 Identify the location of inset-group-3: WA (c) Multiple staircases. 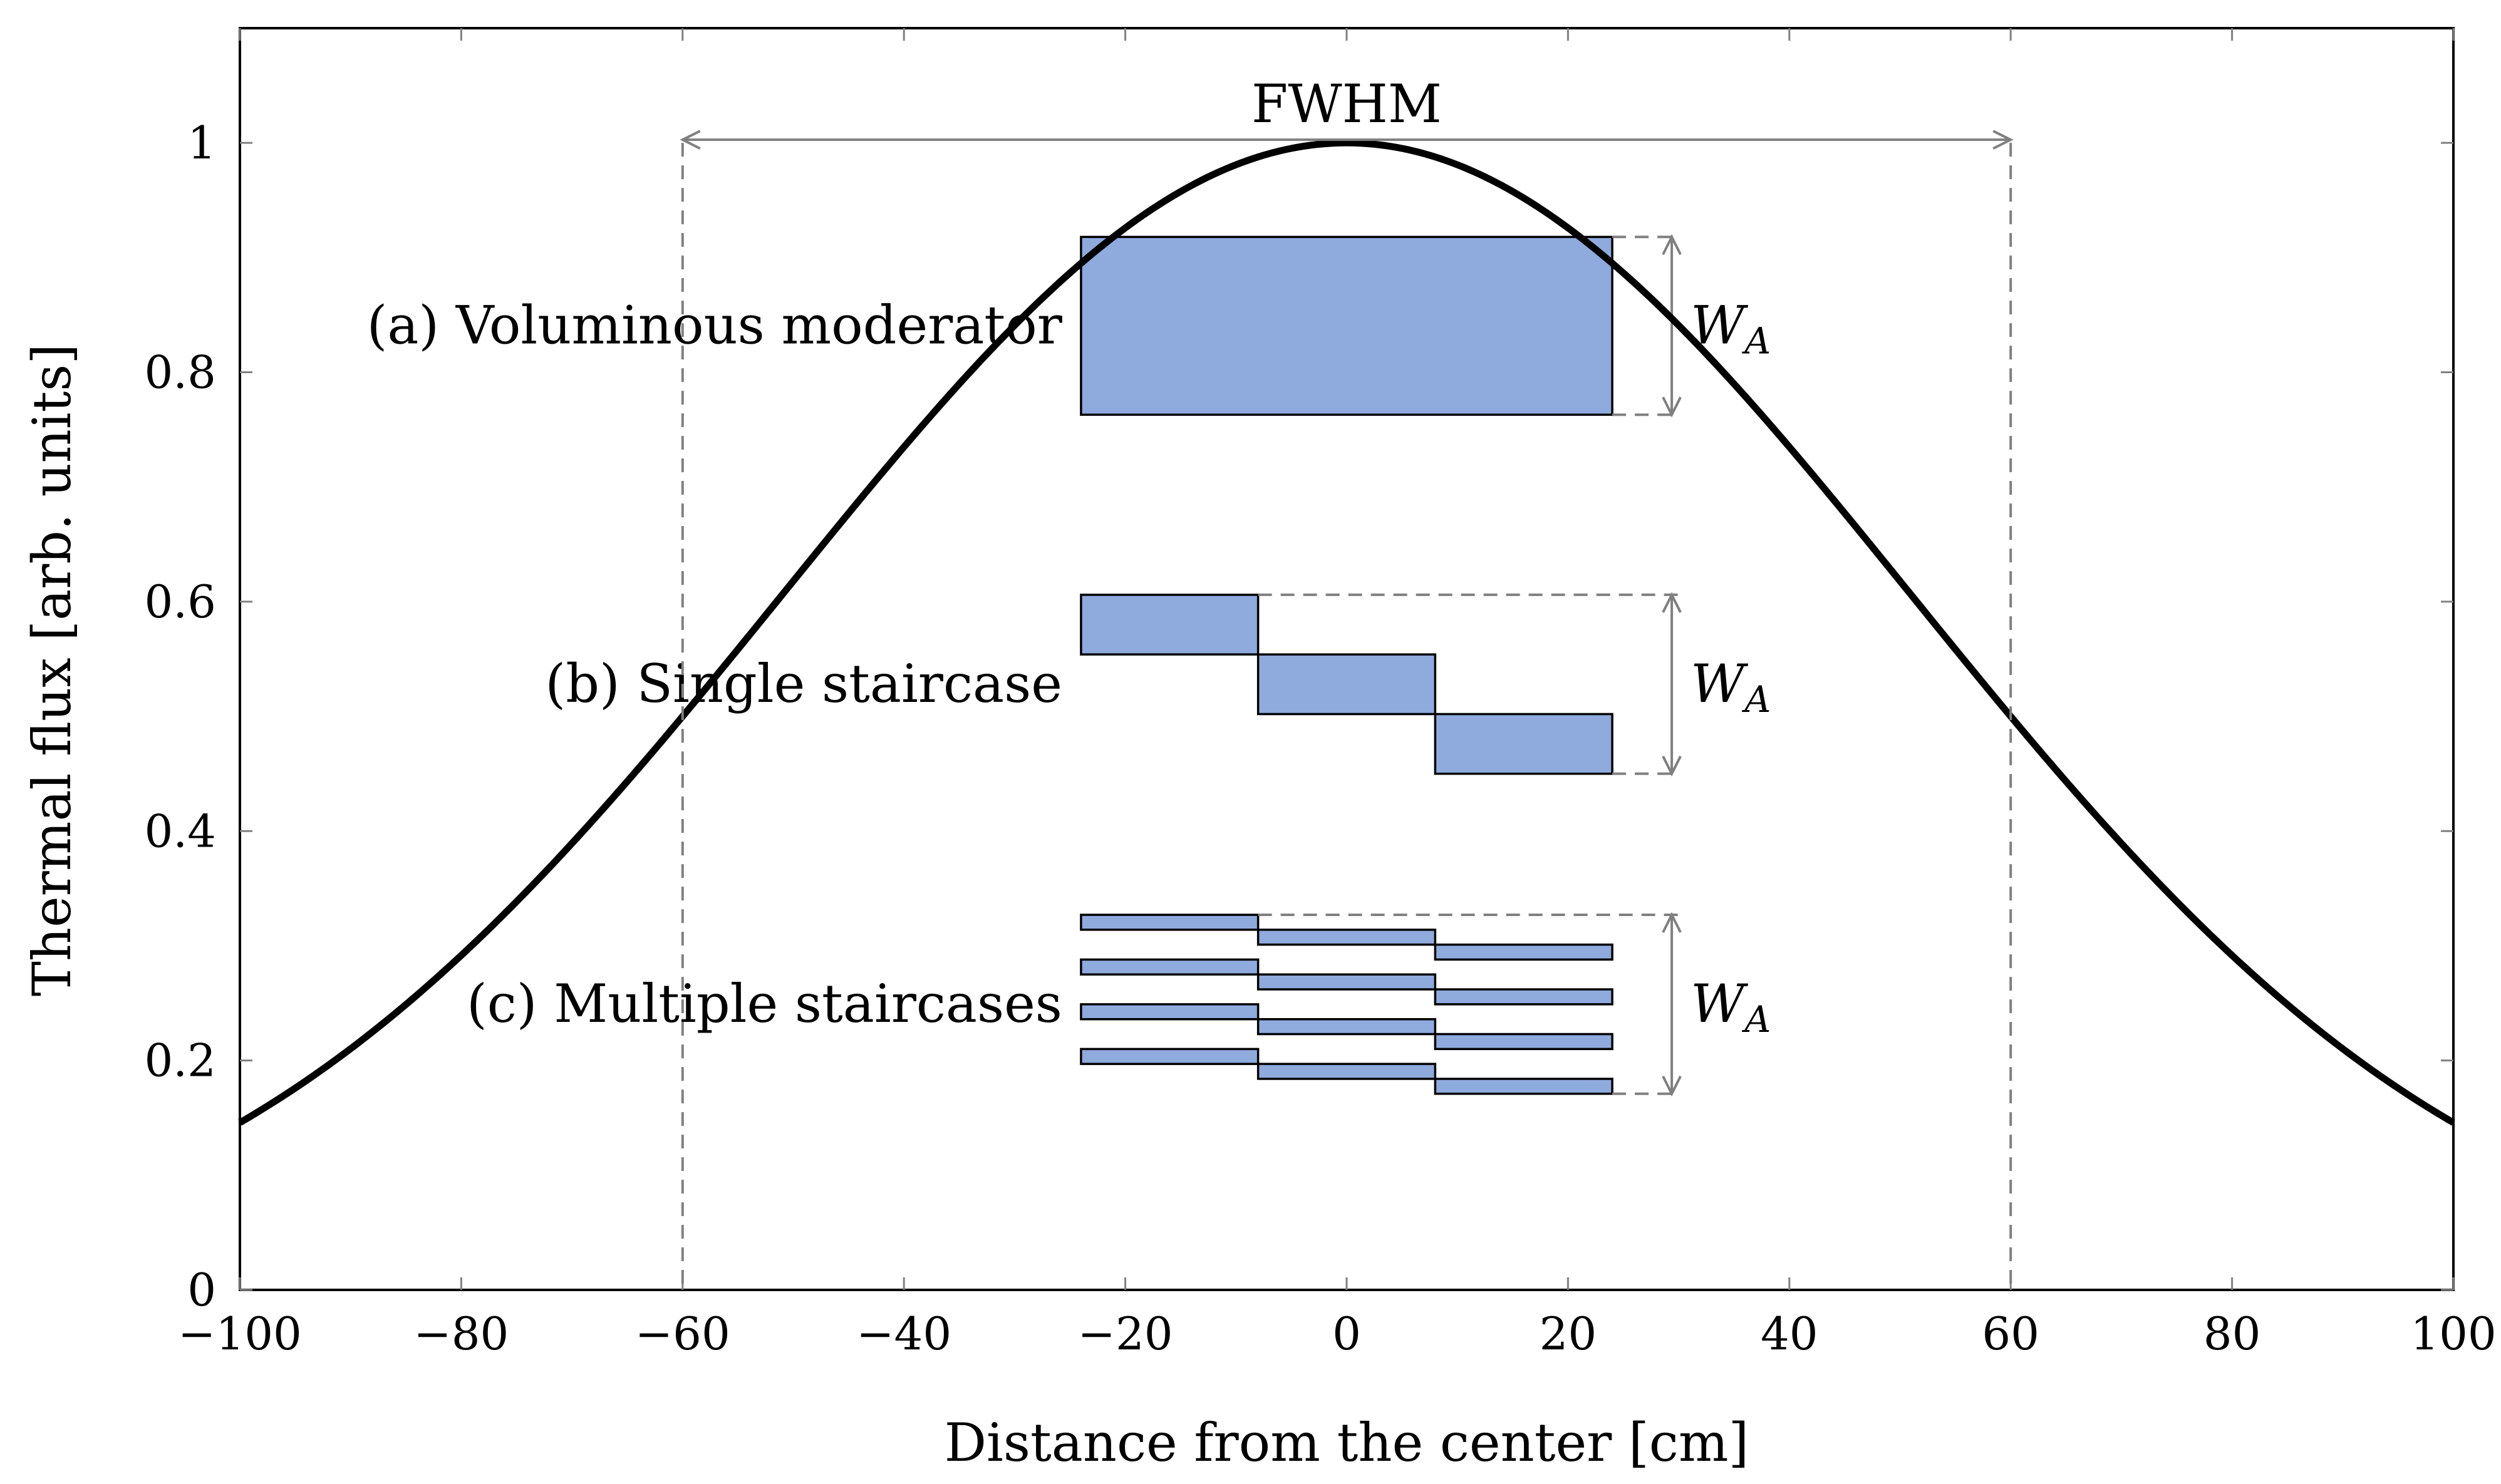
(1119, 1004).